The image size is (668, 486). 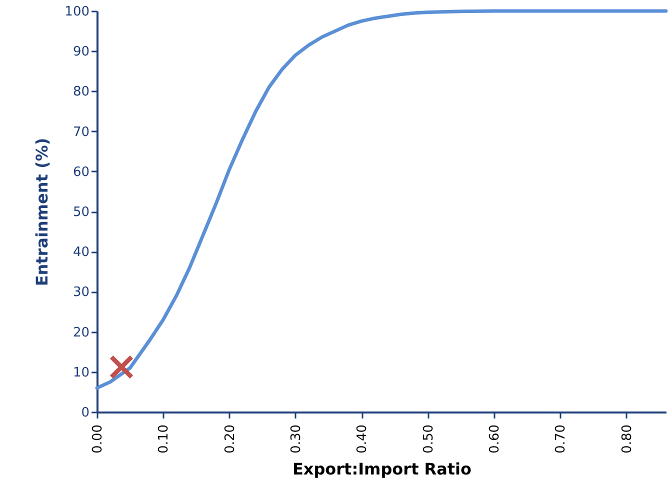 I want to click on x-tick-label: 0.60, so click(x=494, y=439).